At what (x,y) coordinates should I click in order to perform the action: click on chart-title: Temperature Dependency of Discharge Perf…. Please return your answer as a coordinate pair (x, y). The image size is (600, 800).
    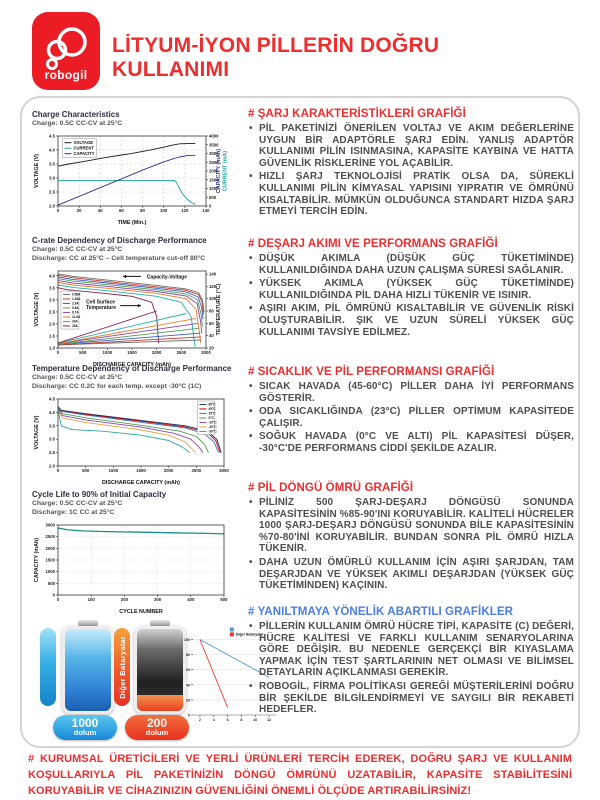
    Looking at the image, I should click on (132, 368).